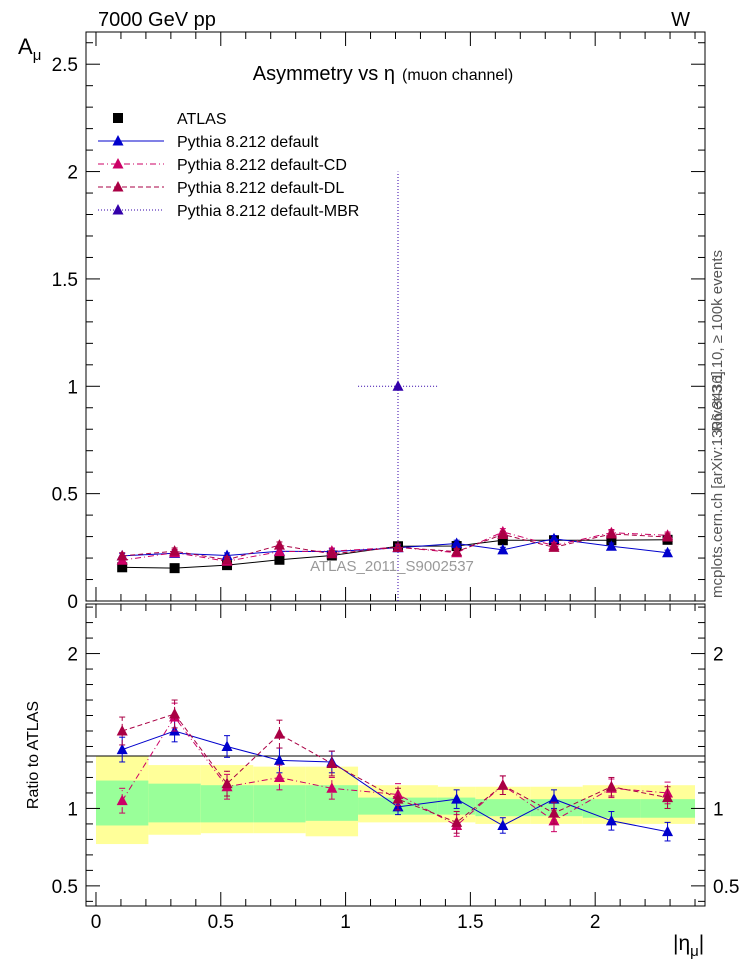 Image resolution: width=746 pixels, height=972 pixels. Describe the element at coordinates (65, 65) in the screenshot. I see `y-tick-label: 2.5` at that location.